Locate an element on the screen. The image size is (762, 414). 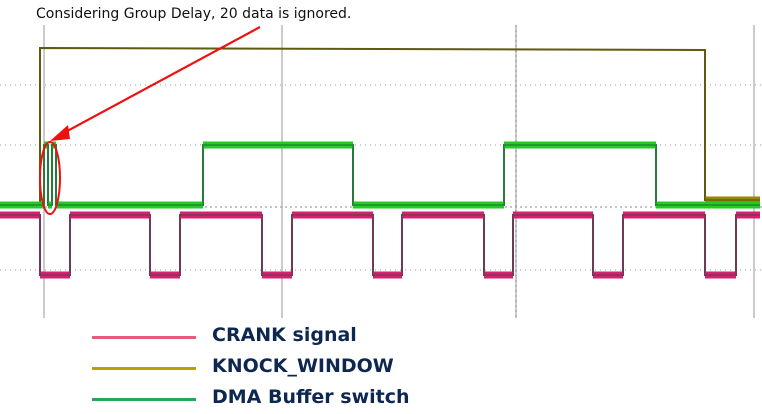
legend-label-knock-window: KNOCK_WINDOW is located at coordinates (303, 366).